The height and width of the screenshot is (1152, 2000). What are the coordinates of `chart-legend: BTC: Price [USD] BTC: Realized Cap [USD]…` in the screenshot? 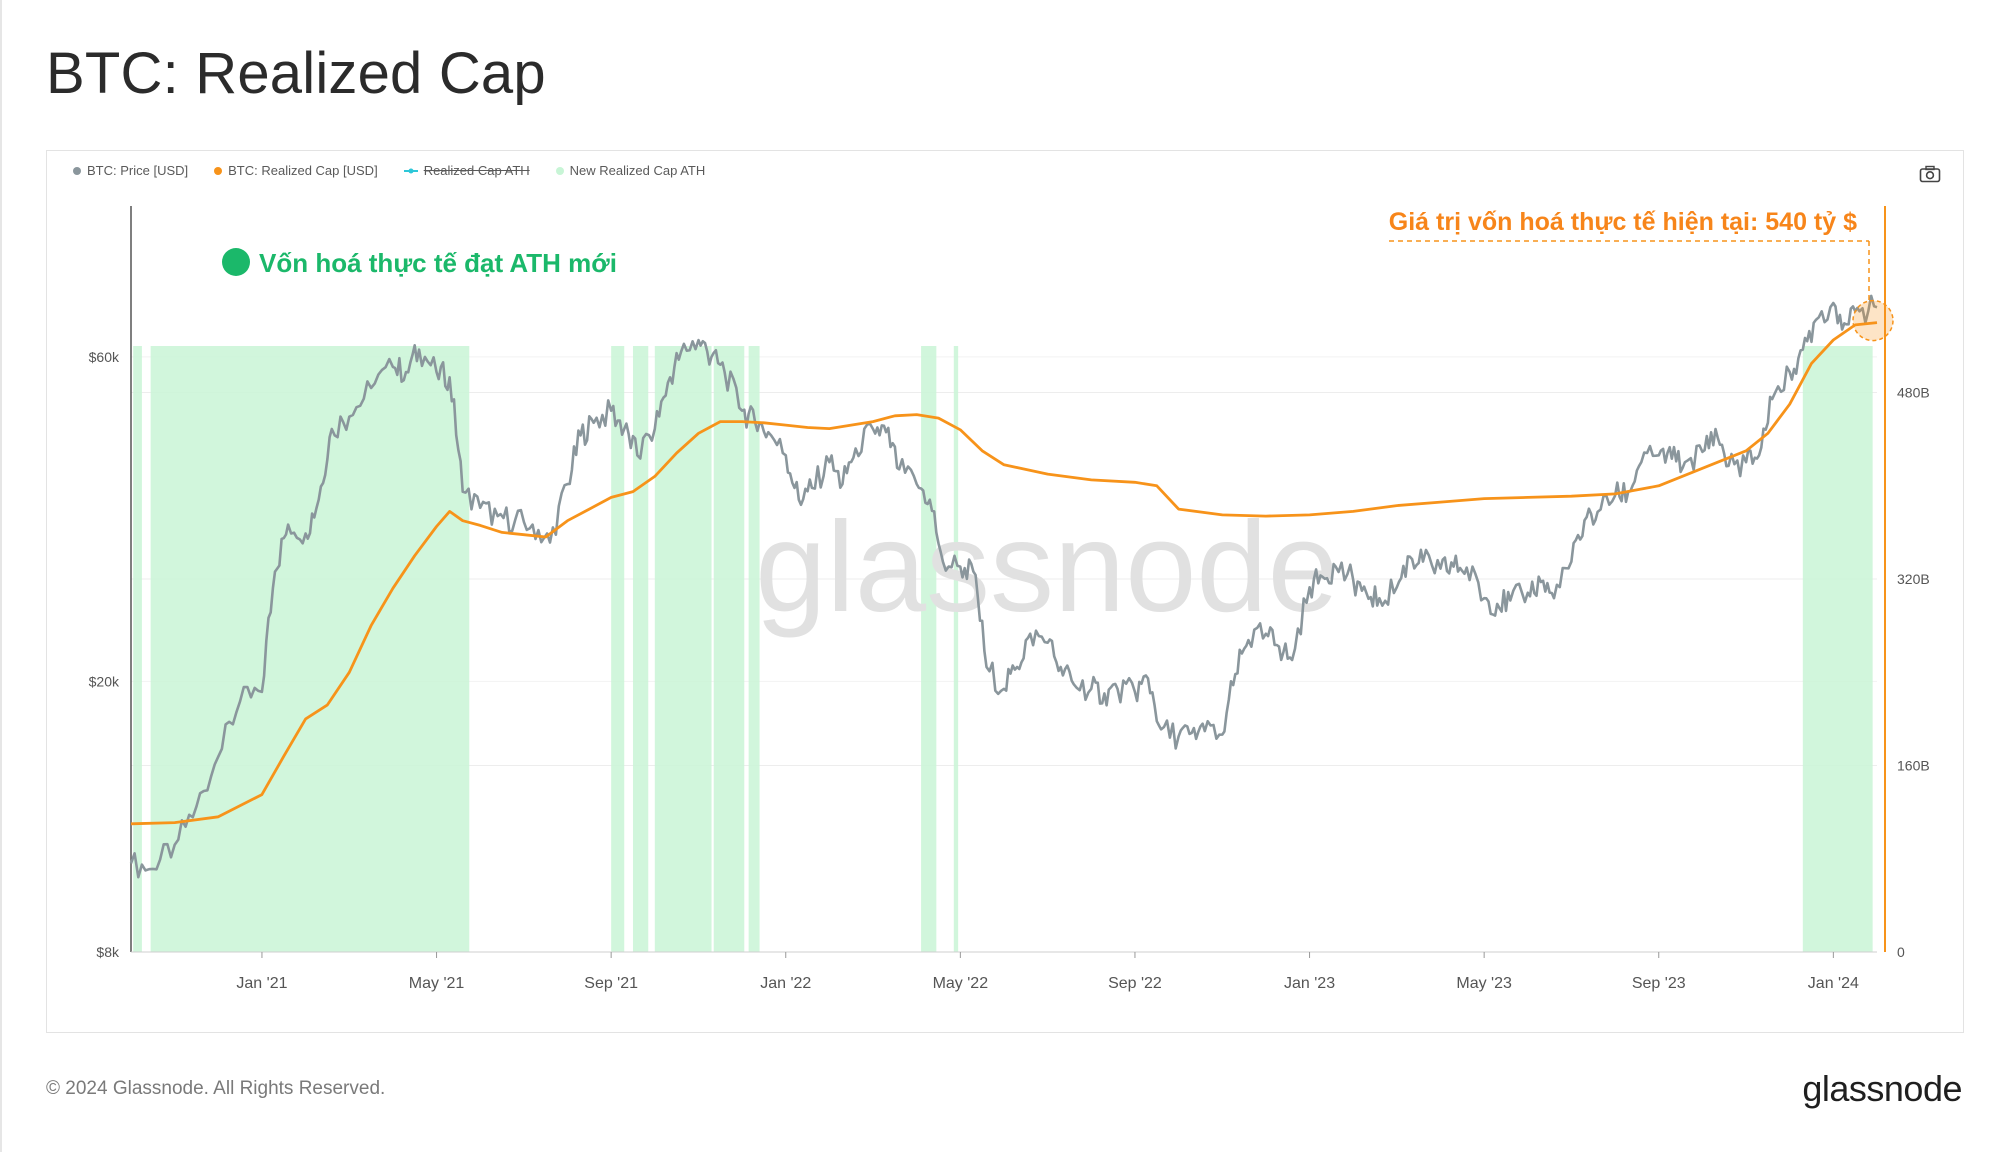 It's located at (389, 170).